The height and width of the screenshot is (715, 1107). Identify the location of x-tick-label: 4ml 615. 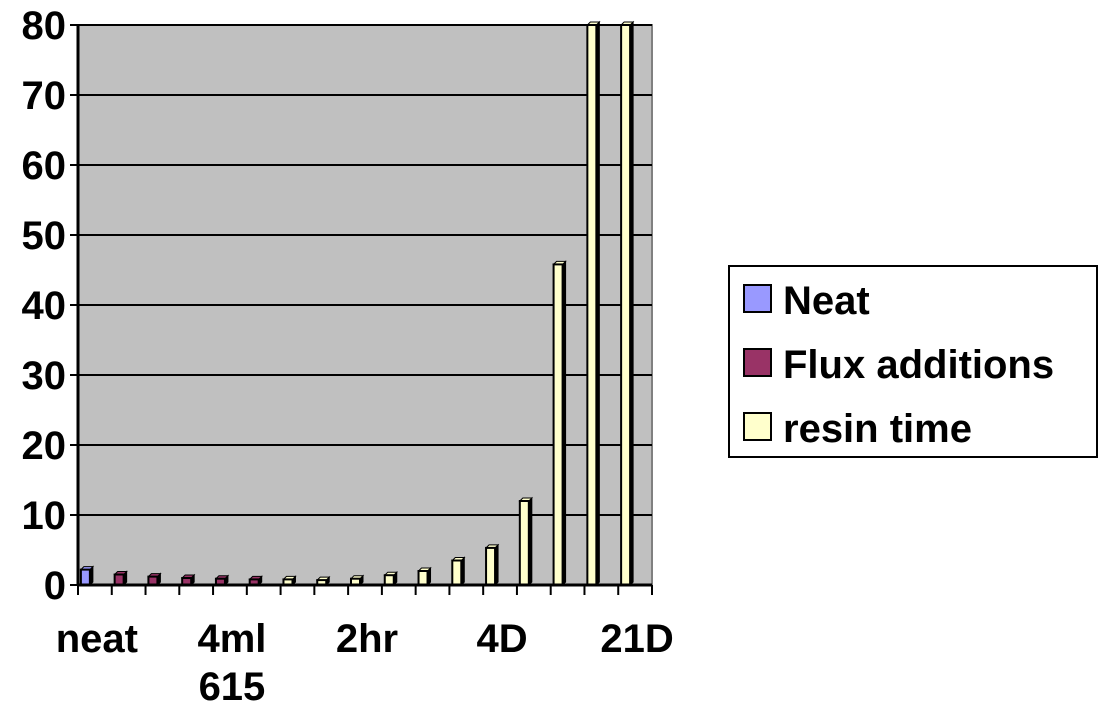
(231, 663).